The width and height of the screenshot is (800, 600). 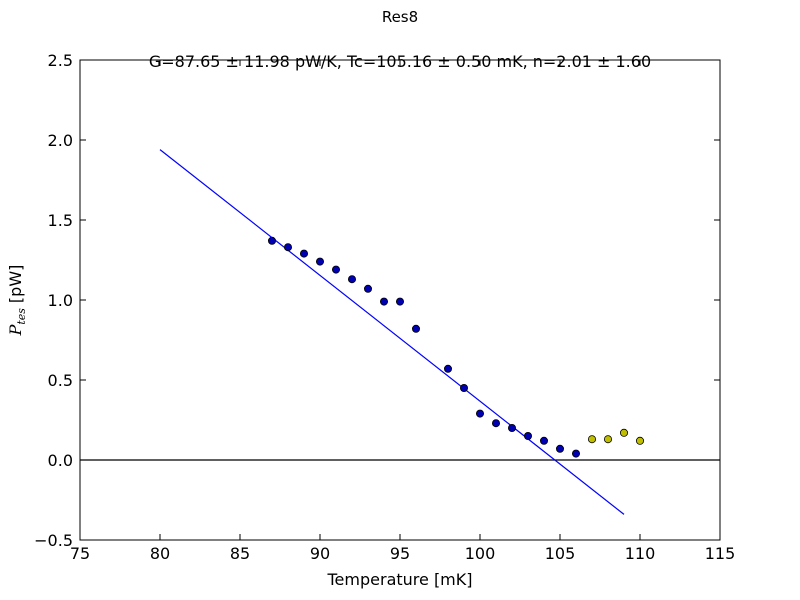 What do you see at coordinates (60, 300) in the screenshot?
I see `y-tick-label: 1.0` at bounding box center [60, 300].